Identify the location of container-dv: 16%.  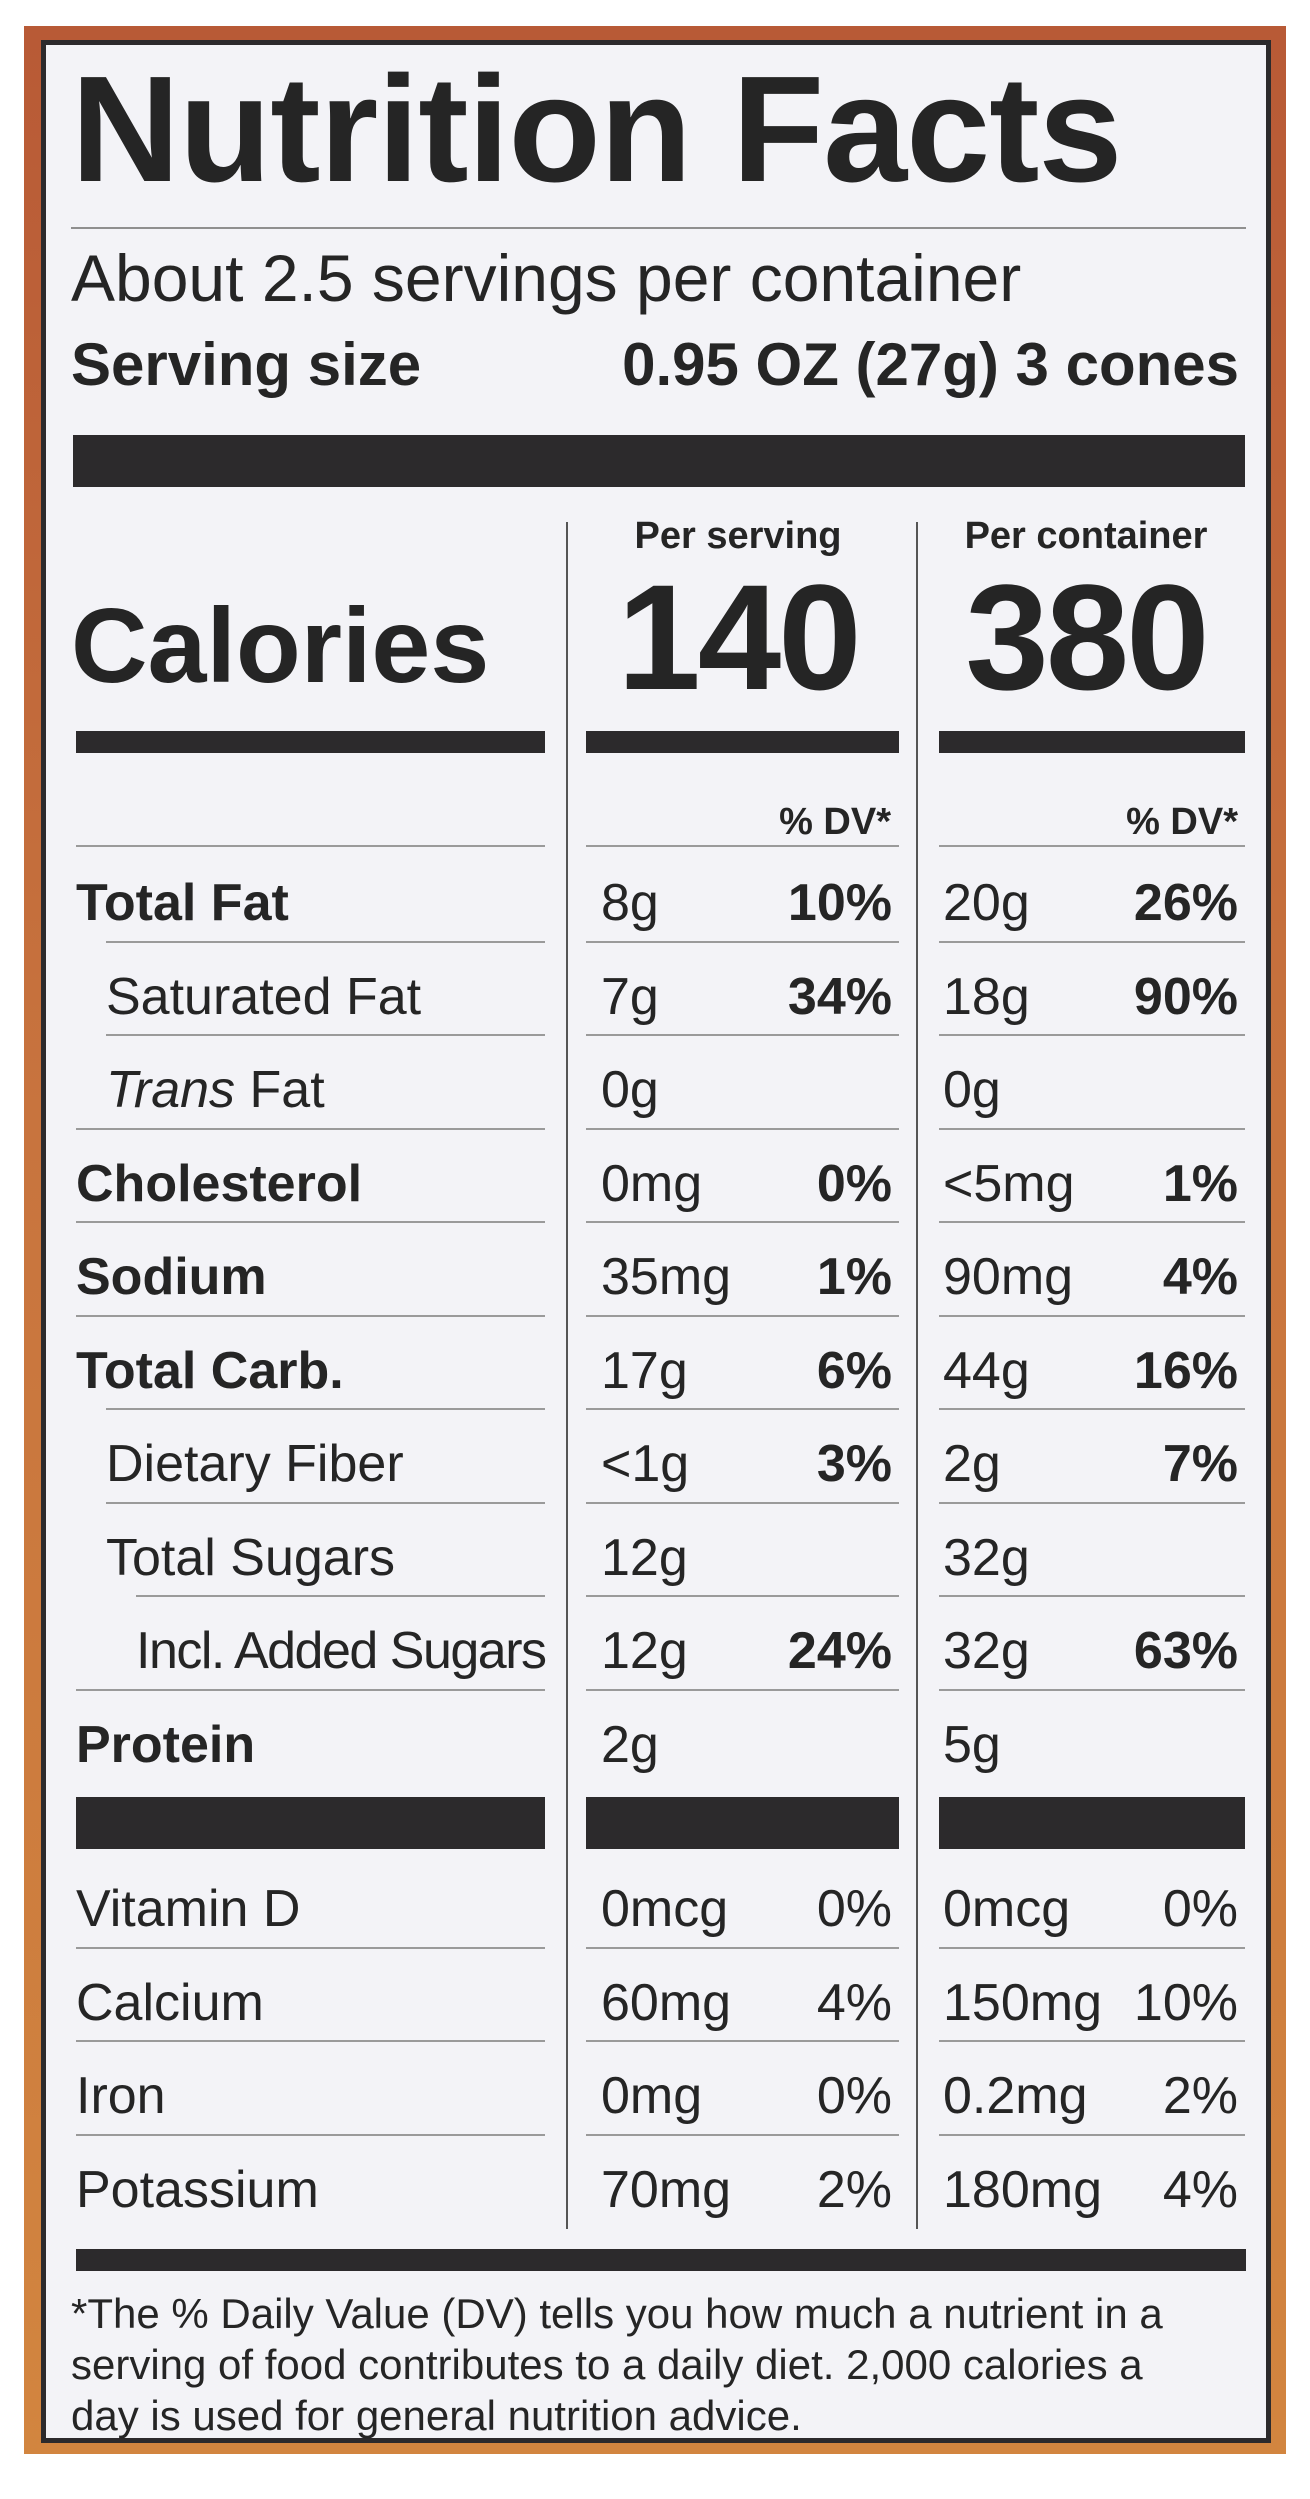
(1185, 1371).